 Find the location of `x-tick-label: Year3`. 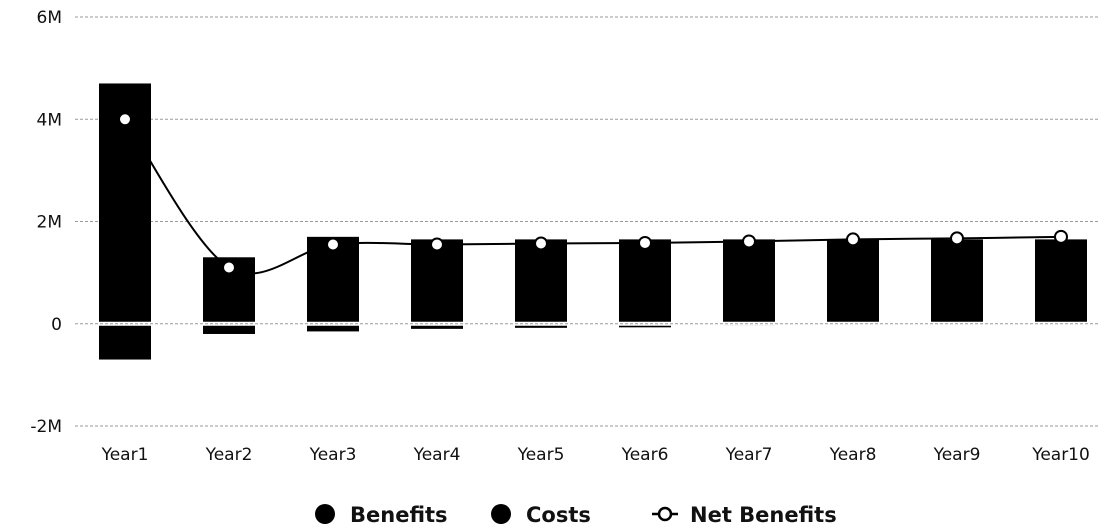

x-tick-label: Year3 is located at coordinates (333, 455).